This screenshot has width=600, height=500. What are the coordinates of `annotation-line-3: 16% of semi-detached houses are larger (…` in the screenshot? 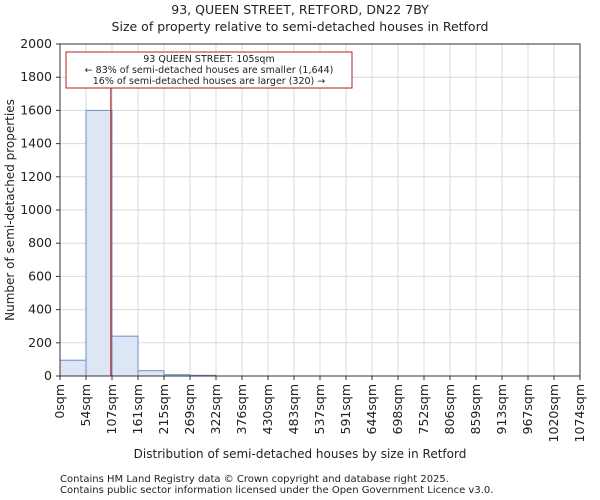 It's located at (209, 81).